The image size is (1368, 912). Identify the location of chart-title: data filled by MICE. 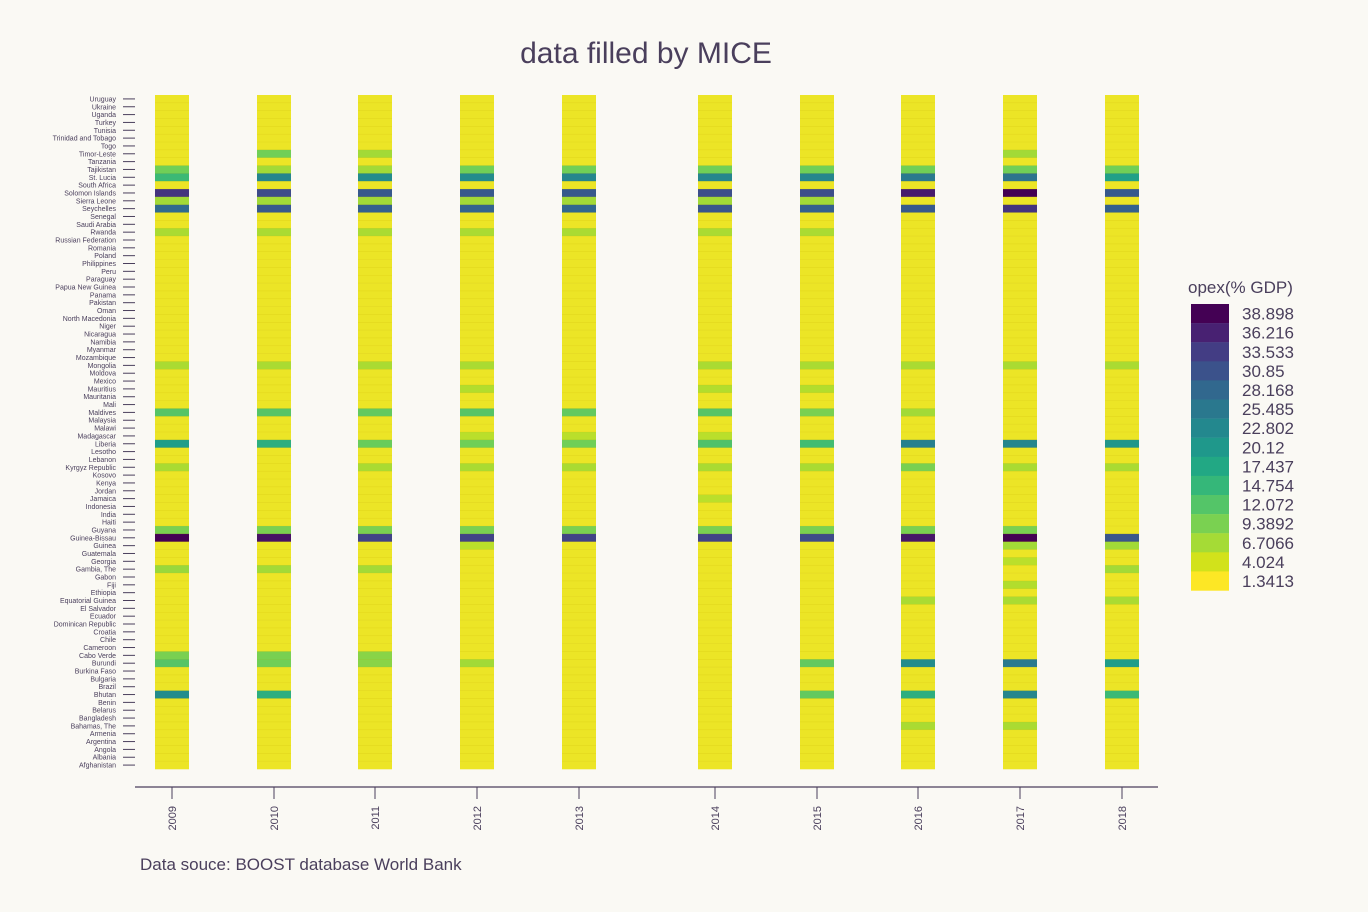
(646, 53).